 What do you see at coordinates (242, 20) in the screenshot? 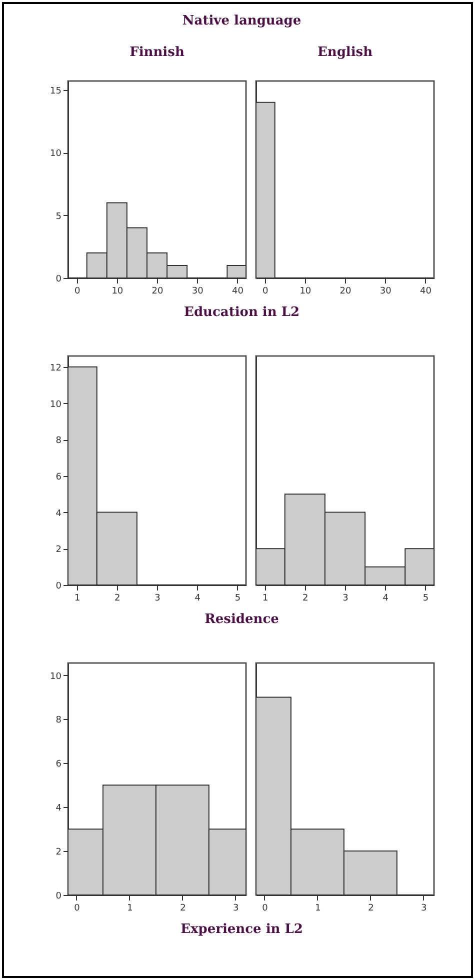
I see `text: Native language` at bounding box center [242, 20].